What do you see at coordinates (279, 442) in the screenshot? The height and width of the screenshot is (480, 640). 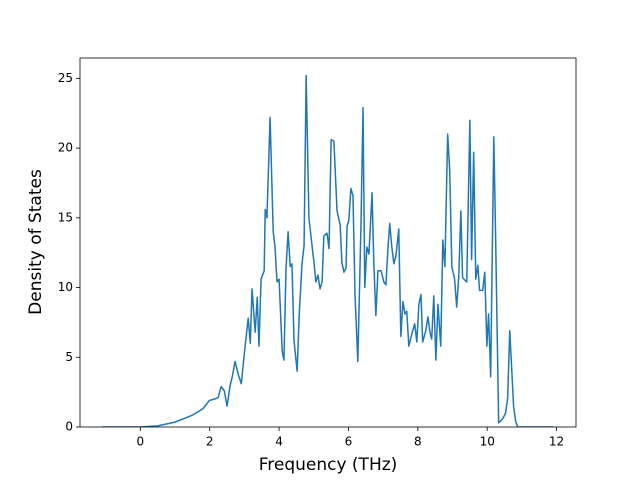 I see `x-tick-label: 4` at bounding box center [279, 442].